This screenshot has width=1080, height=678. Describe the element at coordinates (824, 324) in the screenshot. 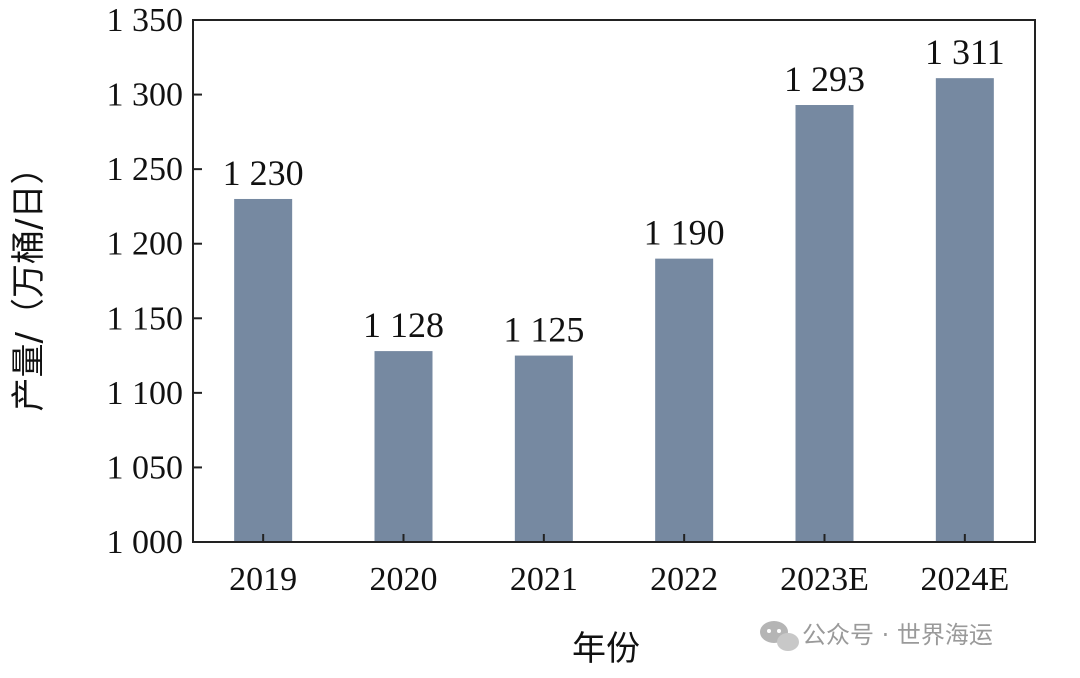

I see `bar-2023E` at that location.